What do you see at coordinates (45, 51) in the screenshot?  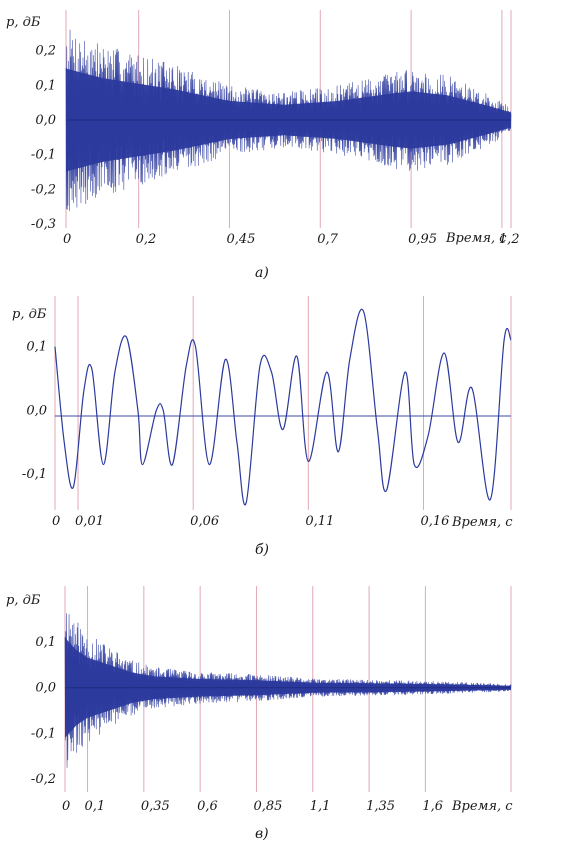 I see `y-tick-label: 0,2` at bounding box center [45, 51].